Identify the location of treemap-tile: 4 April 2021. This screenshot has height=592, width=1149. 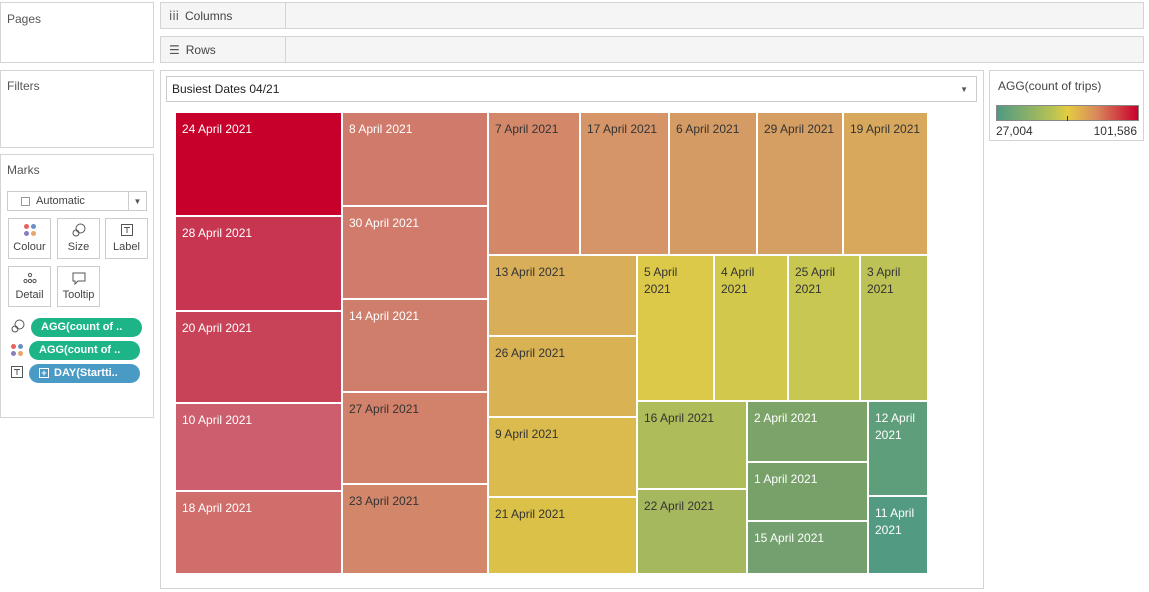
(751, 328).